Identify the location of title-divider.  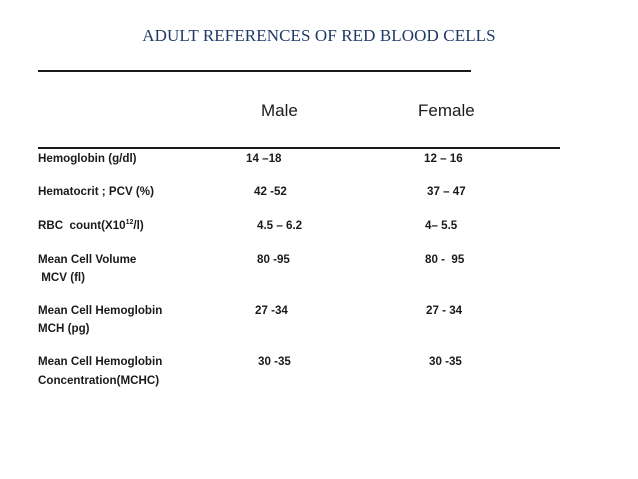
(254, 71).